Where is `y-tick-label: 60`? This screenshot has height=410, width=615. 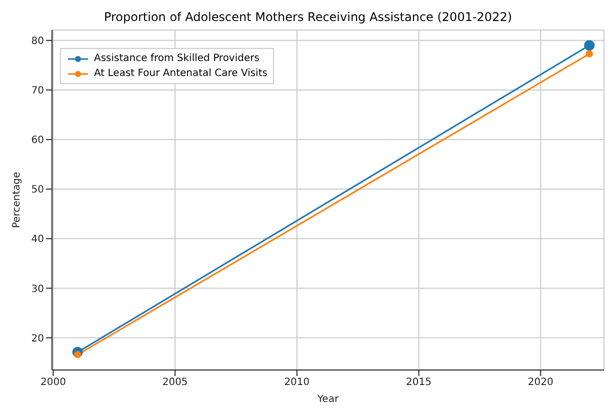
y-tick-label: 60 is located at coordinates (37, 140).